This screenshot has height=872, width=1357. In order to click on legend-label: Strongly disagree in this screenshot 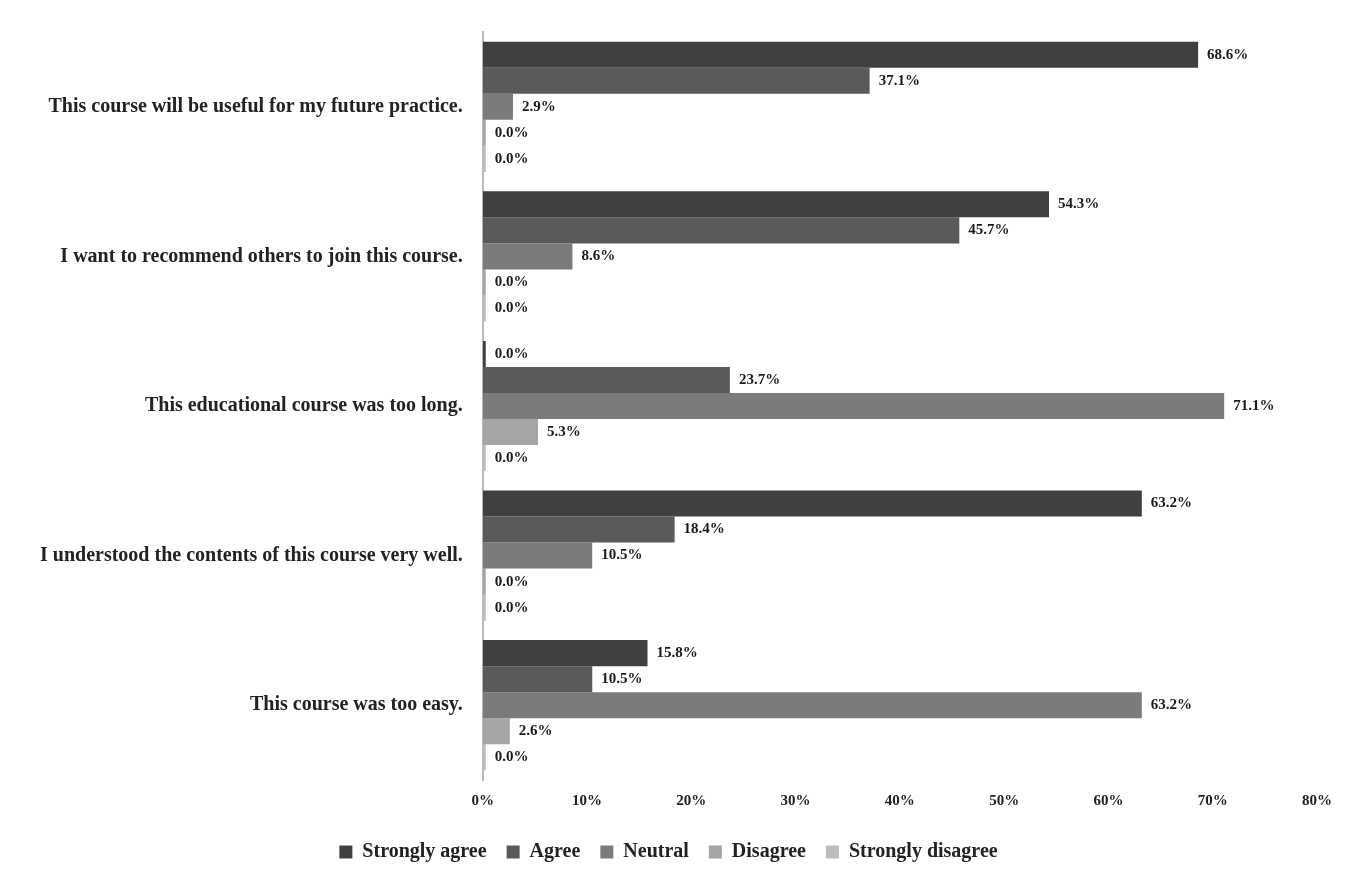, I will do `click(923, 851)`.